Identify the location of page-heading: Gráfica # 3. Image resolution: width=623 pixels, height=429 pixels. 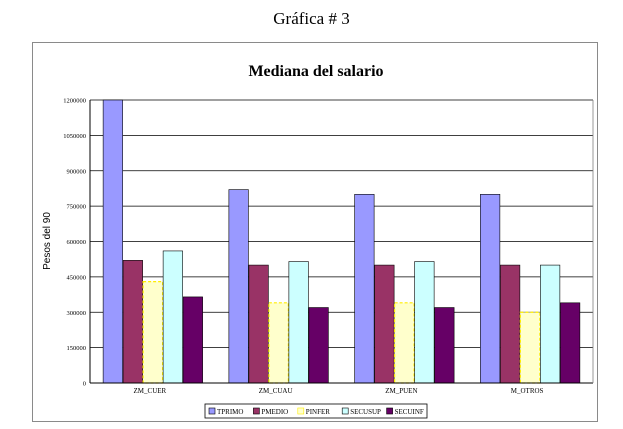
(311, 18).